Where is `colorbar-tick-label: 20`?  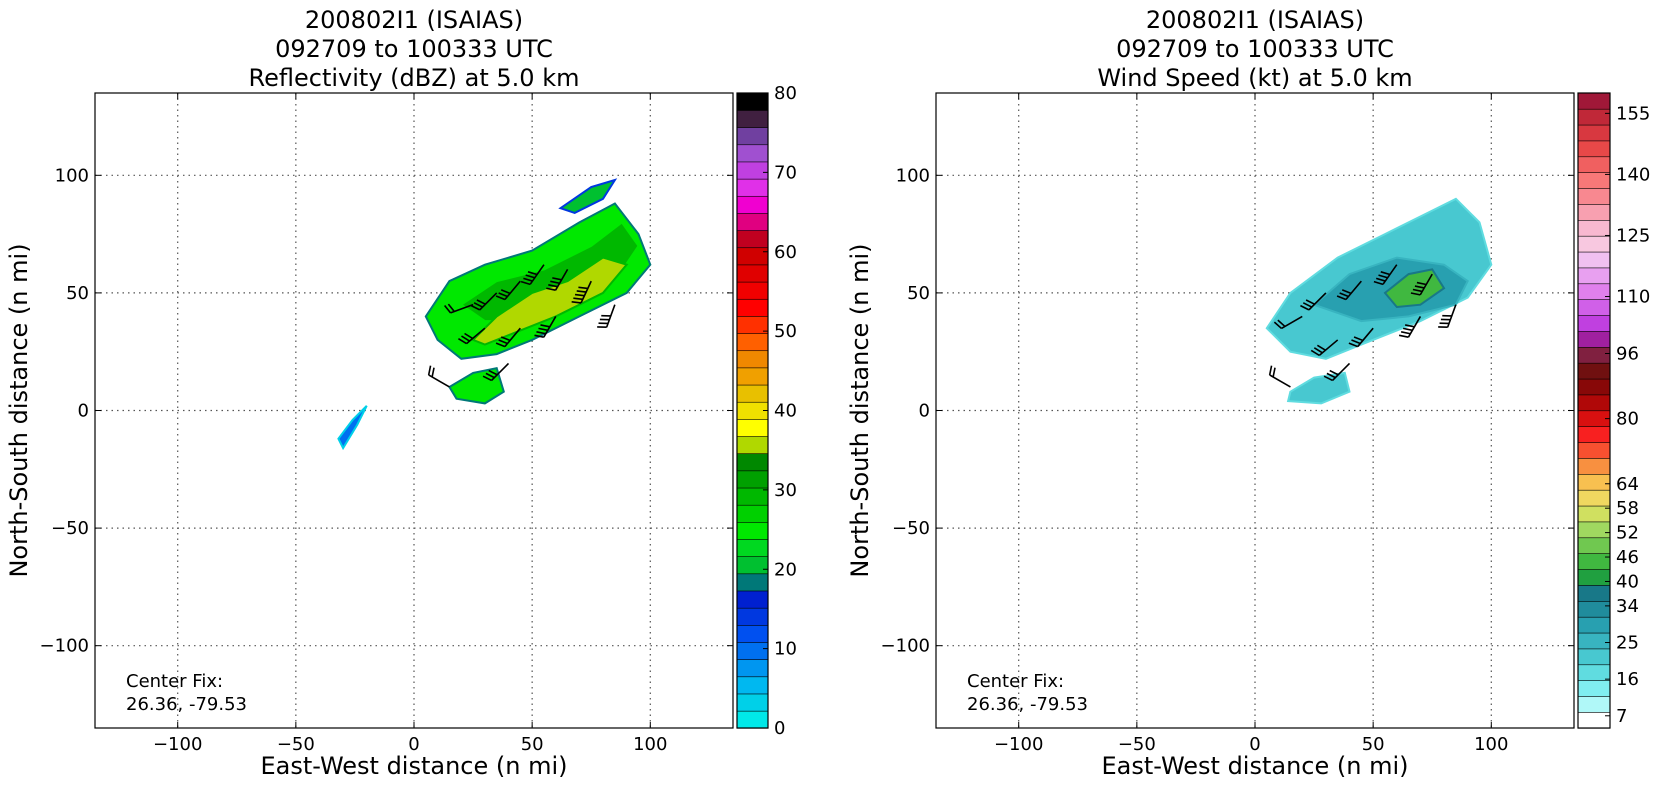 colorbar-tick-label: 20 is located at coordinates (785, 569).